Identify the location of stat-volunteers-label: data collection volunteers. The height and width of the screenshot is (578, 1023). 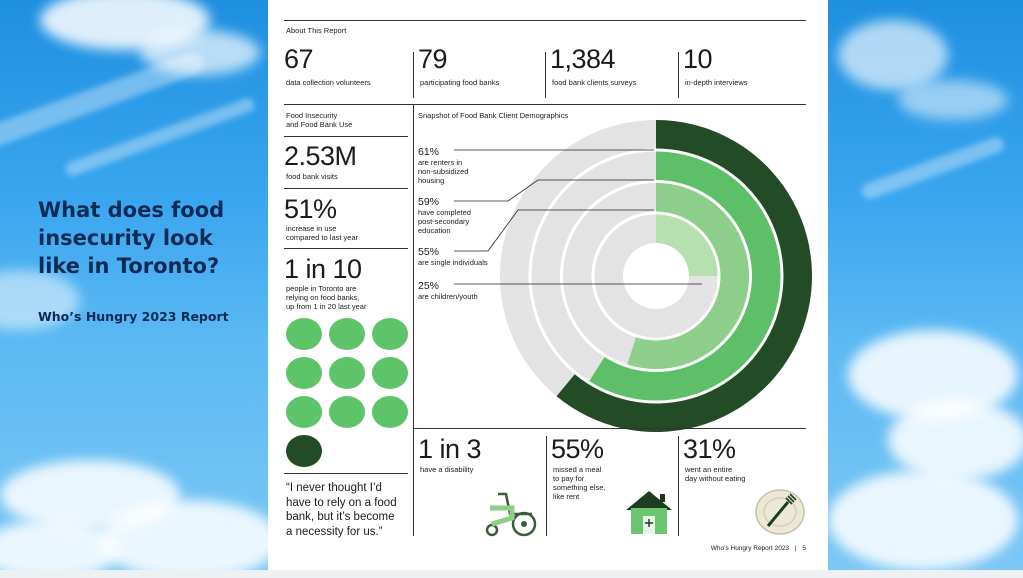
(328, 82).